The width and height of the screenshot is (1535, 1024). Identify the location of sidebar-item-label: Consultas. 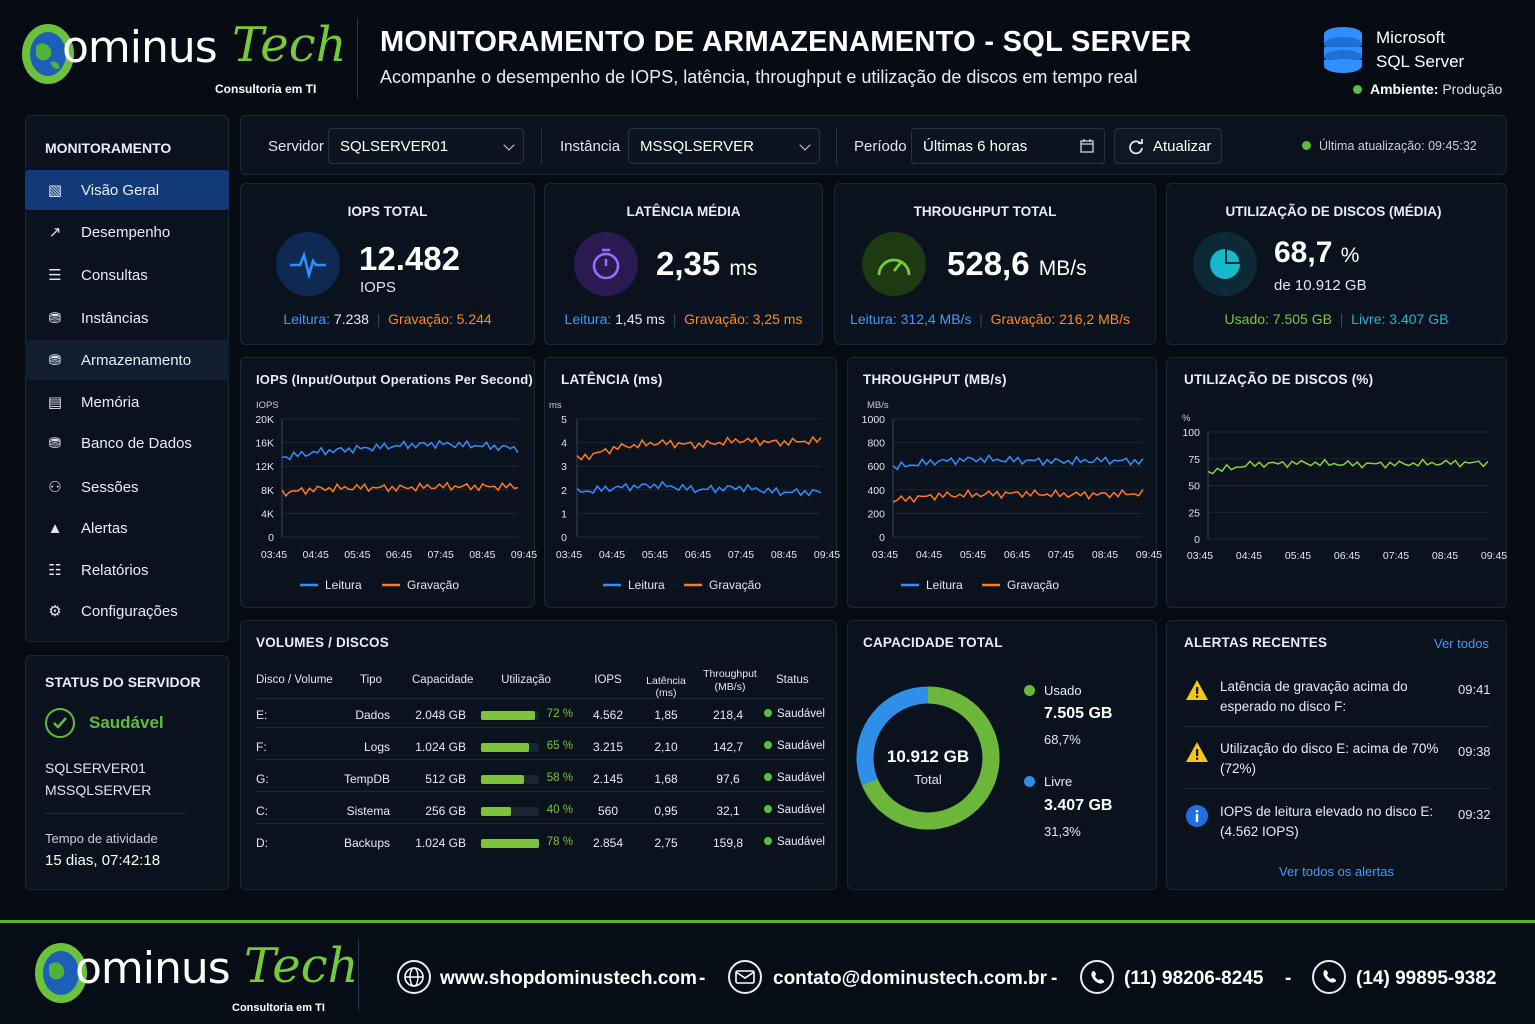
(114, 275).